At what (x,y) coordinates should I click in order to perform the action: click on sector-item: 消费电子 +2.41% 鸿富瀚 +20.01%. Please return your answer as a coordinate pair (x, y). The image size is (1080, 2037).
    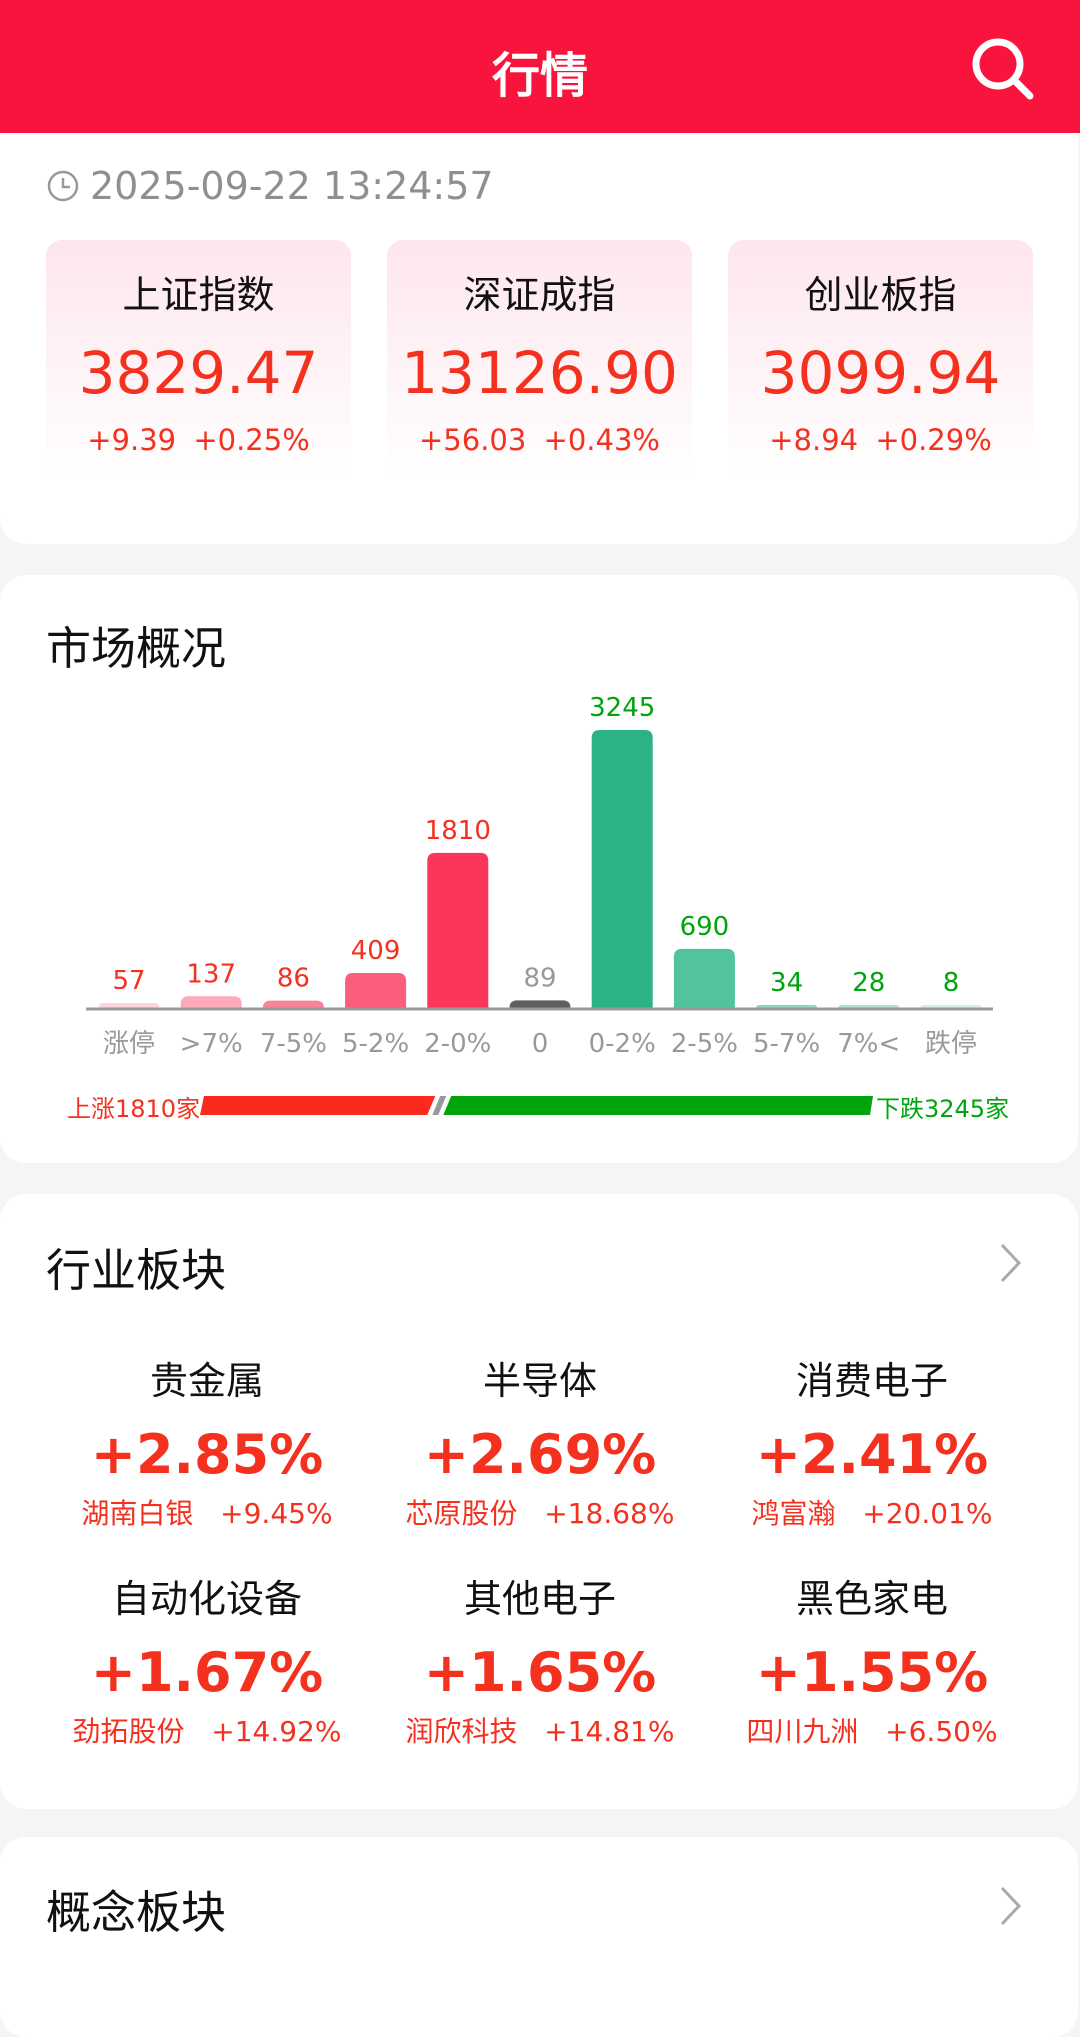
    Looking at the image, I should click on (872, 1441).